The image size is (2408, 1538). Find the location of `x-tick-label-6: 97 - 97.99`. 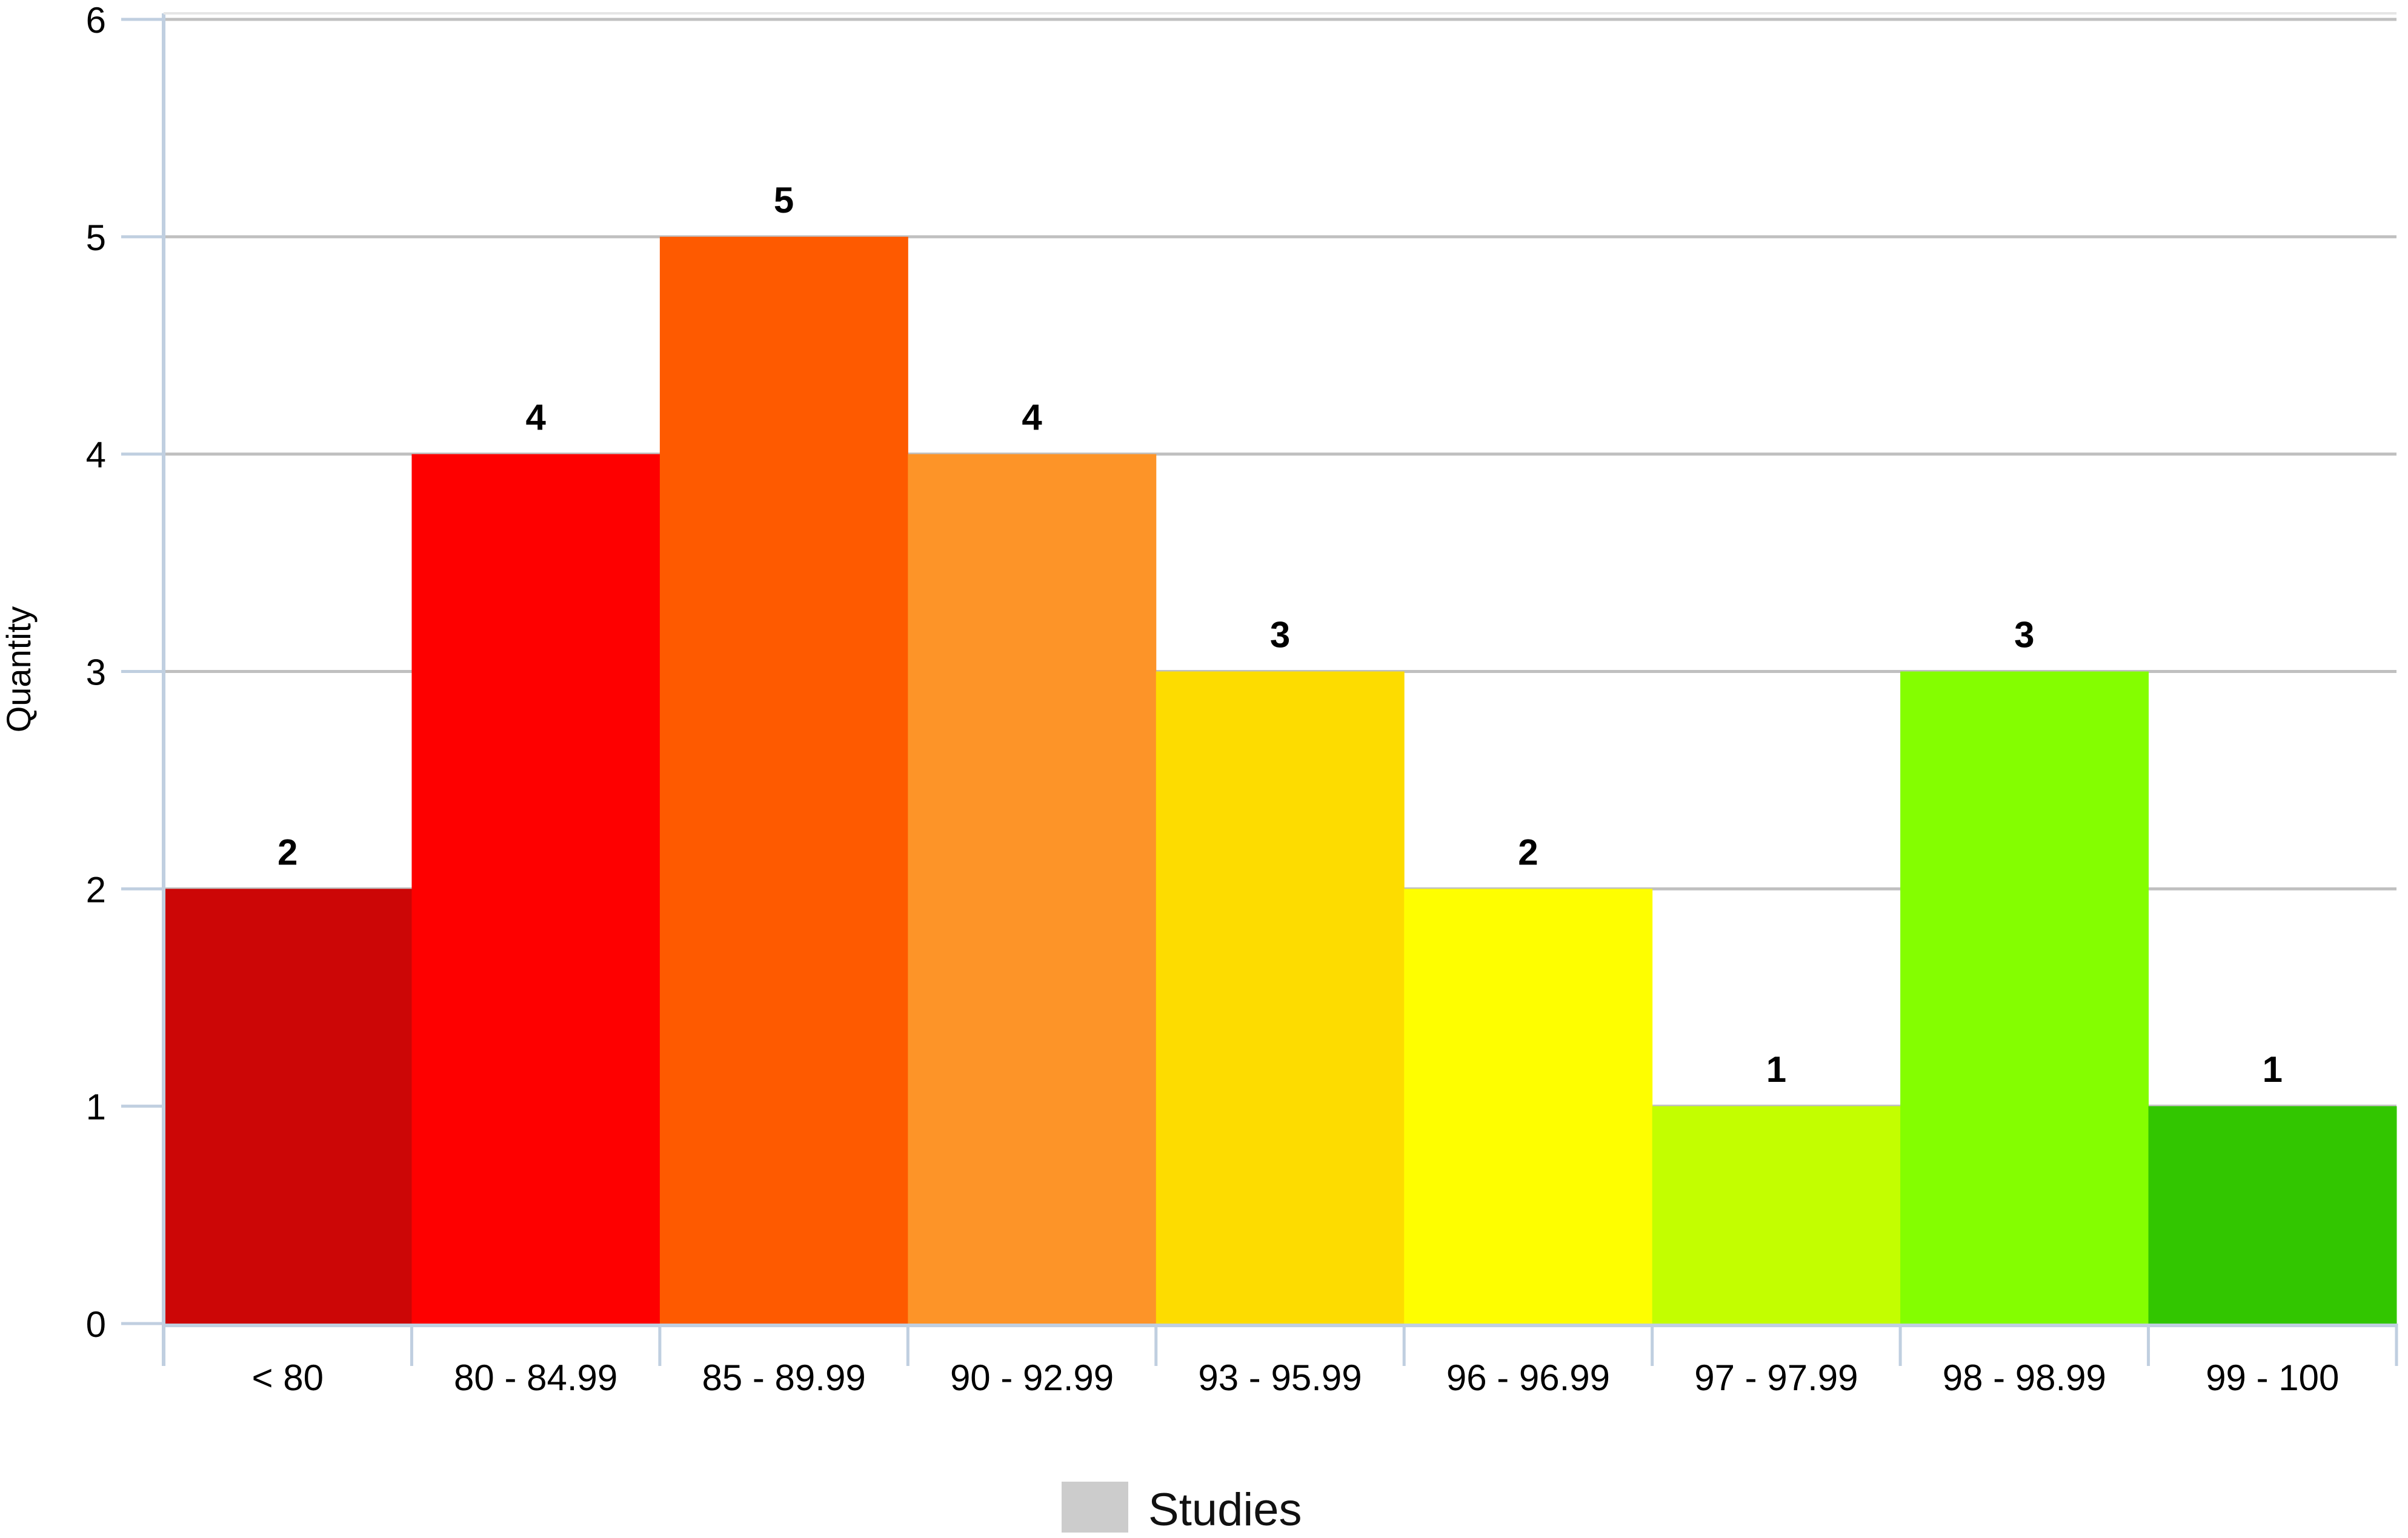

x-tick-label-6: 97 - 97.99 is located at coordinates (1776, 1377).